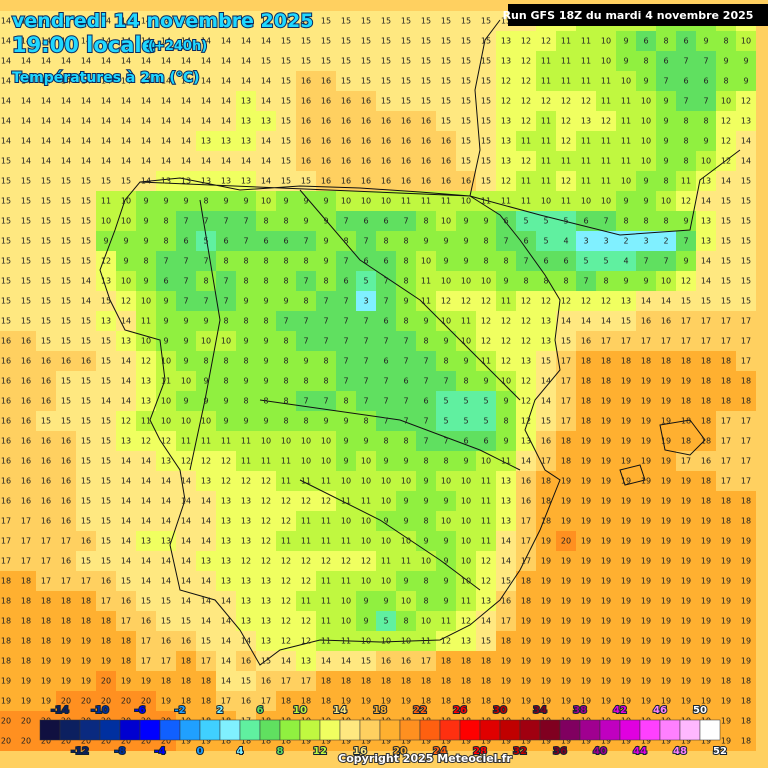 This screenshot has height=768, width=768. What do you see at coordinates (365, 221) in the screenshot?
I see `temperature-value: 6` at bounding box center [365, 221].